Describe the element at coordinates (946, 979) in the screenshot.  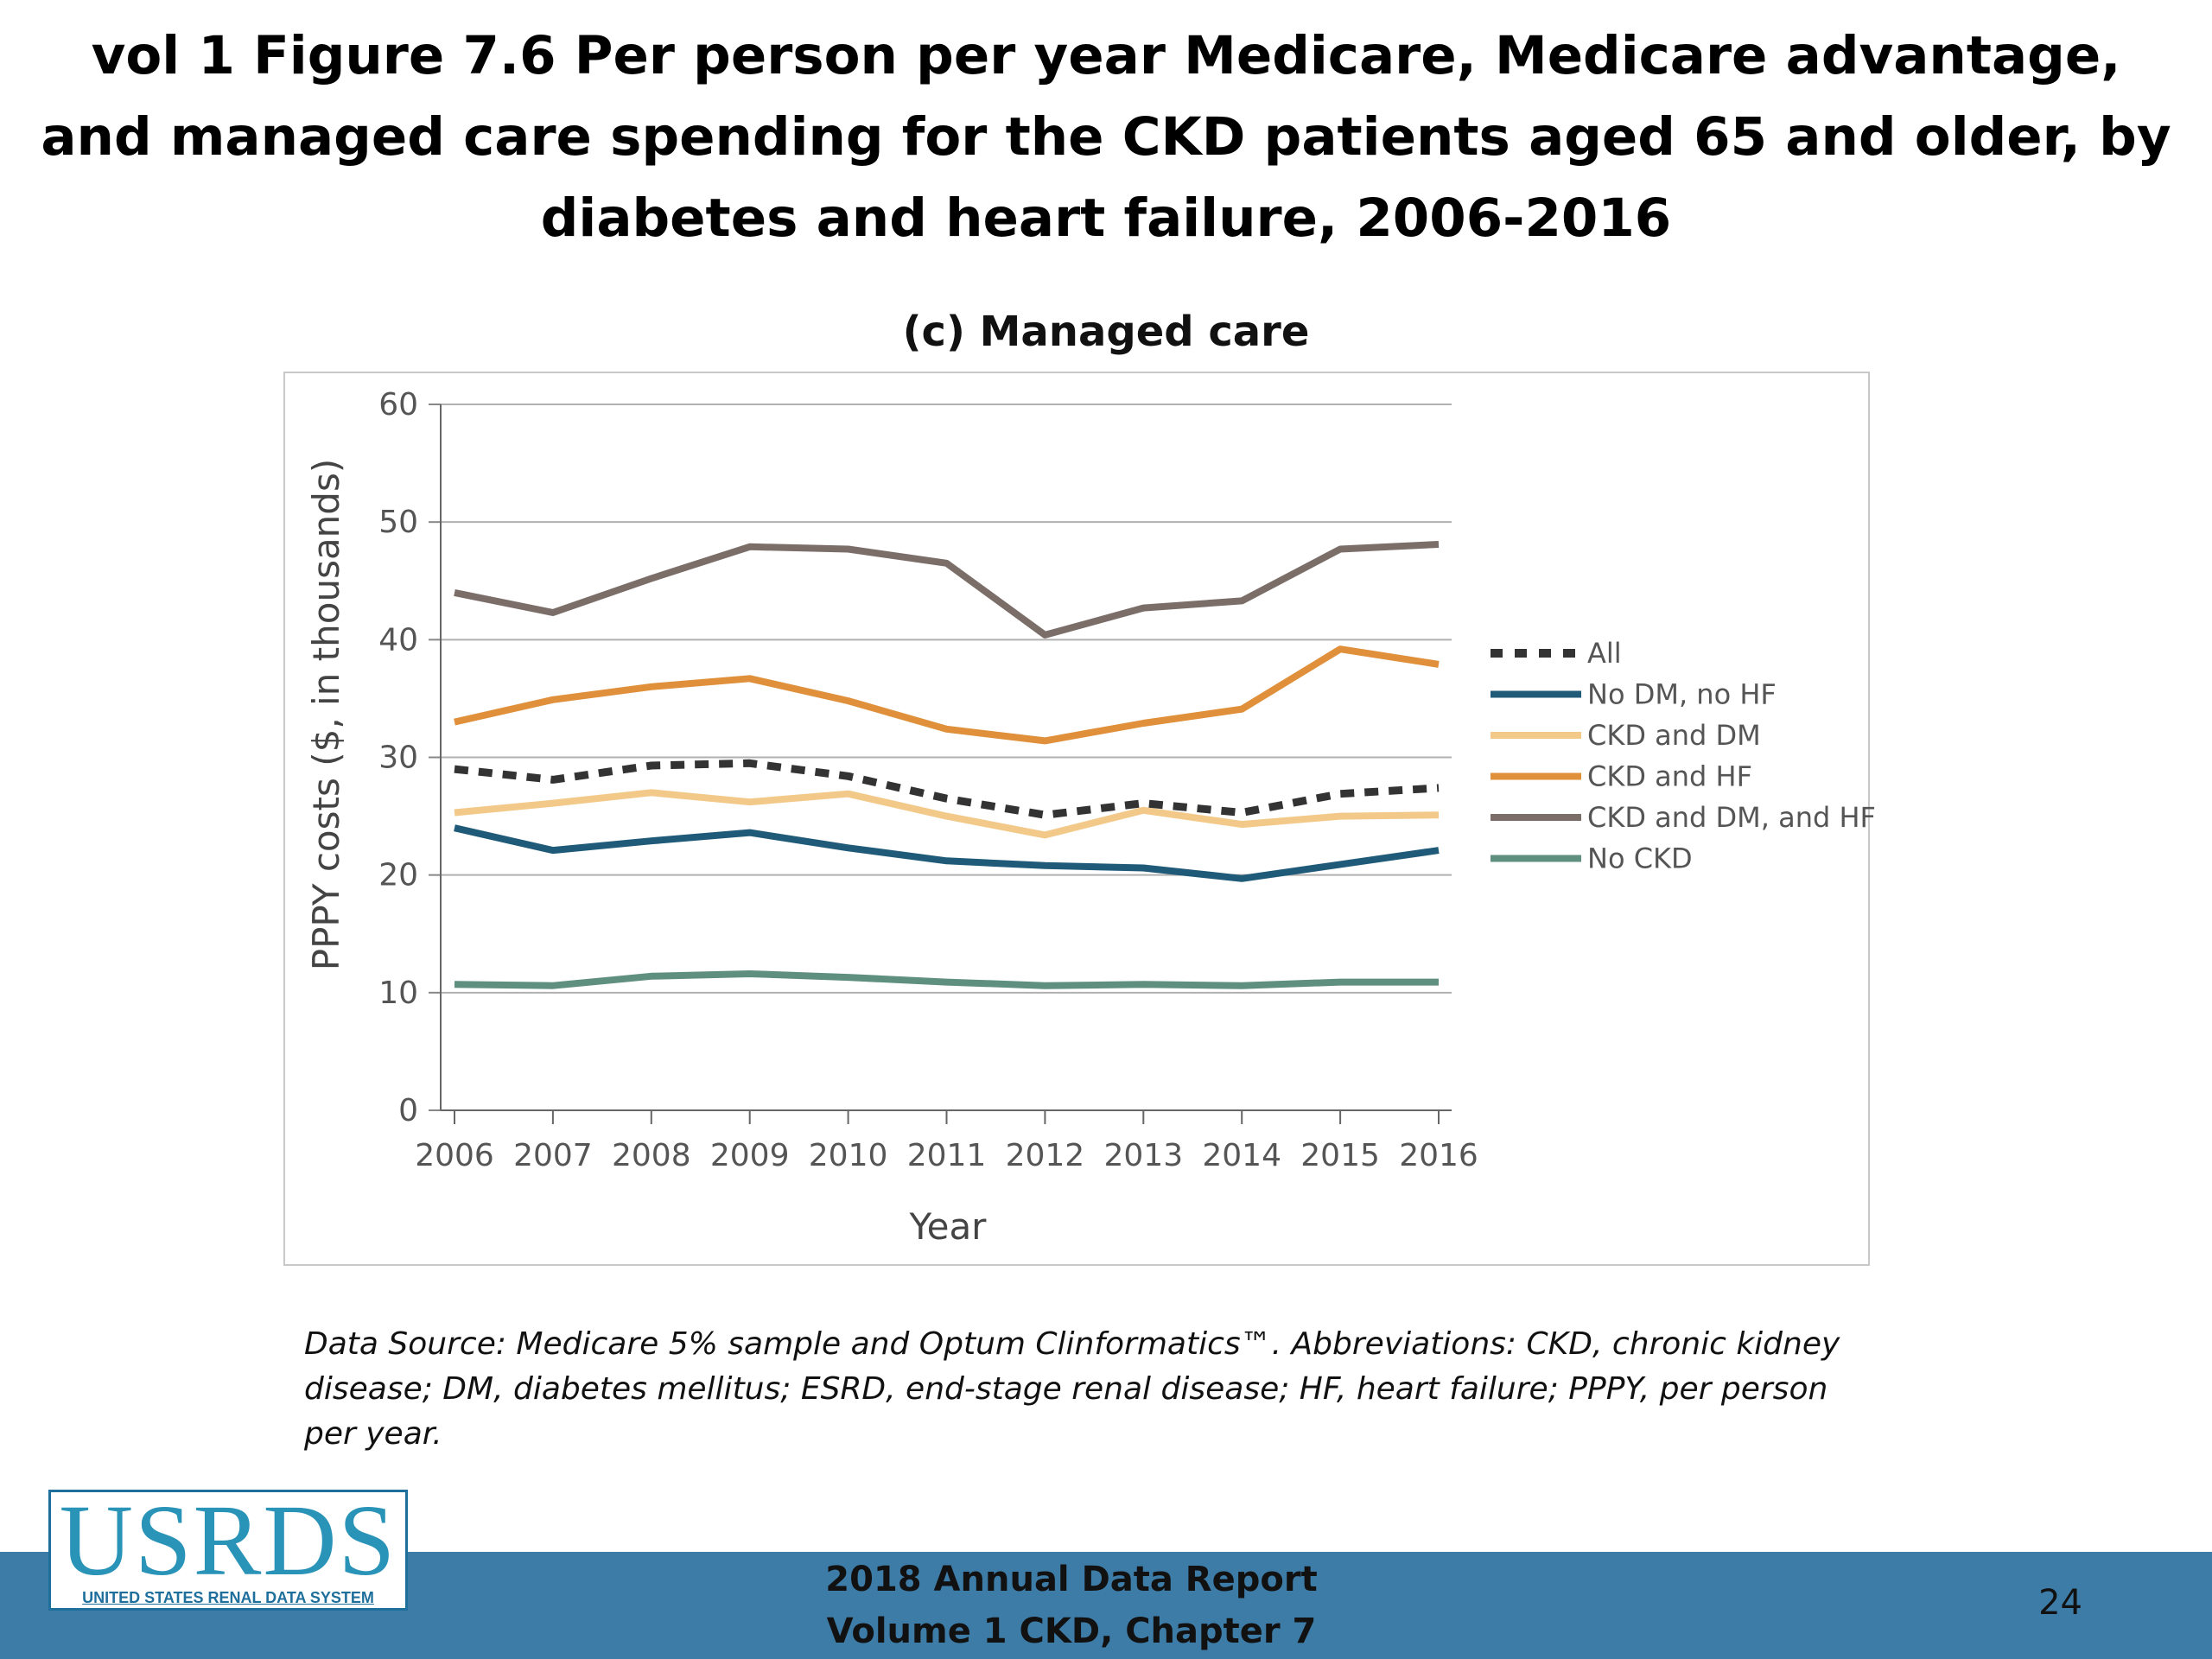
I see `series-line-no-ckd` at that location.